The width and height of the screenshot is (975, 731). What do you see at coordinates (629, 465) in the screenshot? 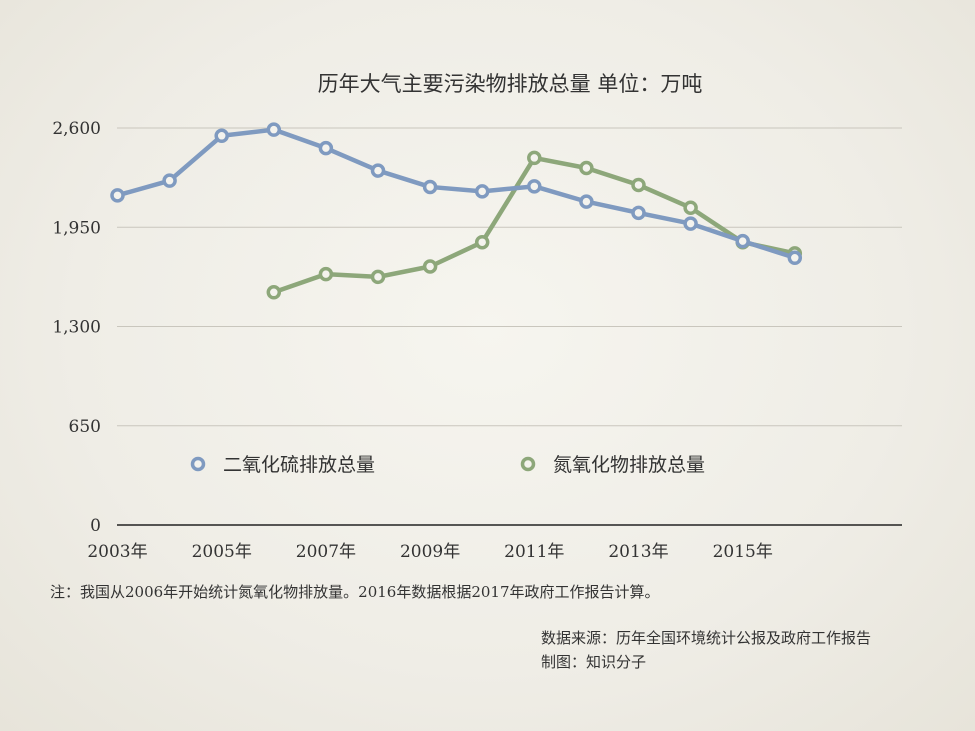
I see `legend-label-nox: 氮氧化物排放总量` at bounding box center [629, 465].